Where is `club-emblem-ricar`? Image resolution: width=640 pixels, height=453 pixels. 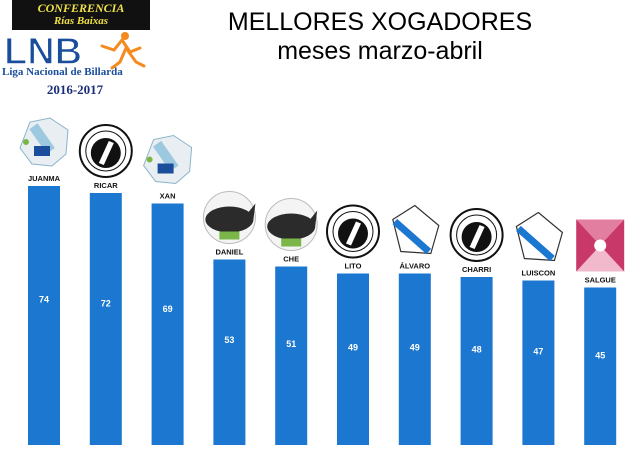 club-emblem-ricar is located at coordinates (105, 151).